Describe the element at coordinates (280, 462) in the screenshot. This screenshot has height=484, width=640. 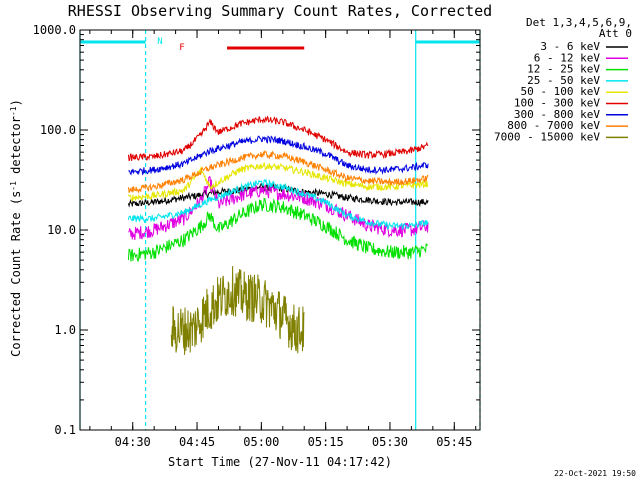
I see `x-axis-label: Start Time (27-Nov-11 04:17:42)` at that location.